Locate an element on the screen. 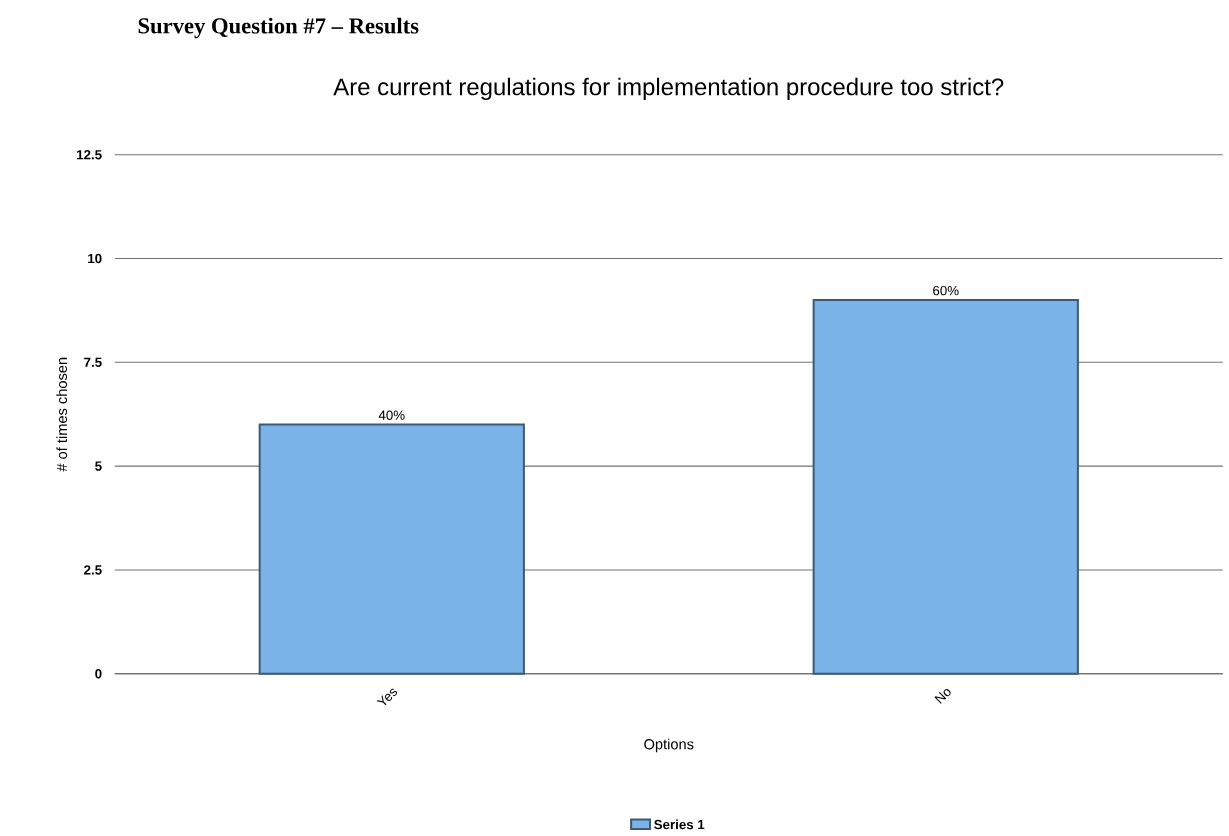  y-tick-label: 12.5 is located at coordinates (89, 154).